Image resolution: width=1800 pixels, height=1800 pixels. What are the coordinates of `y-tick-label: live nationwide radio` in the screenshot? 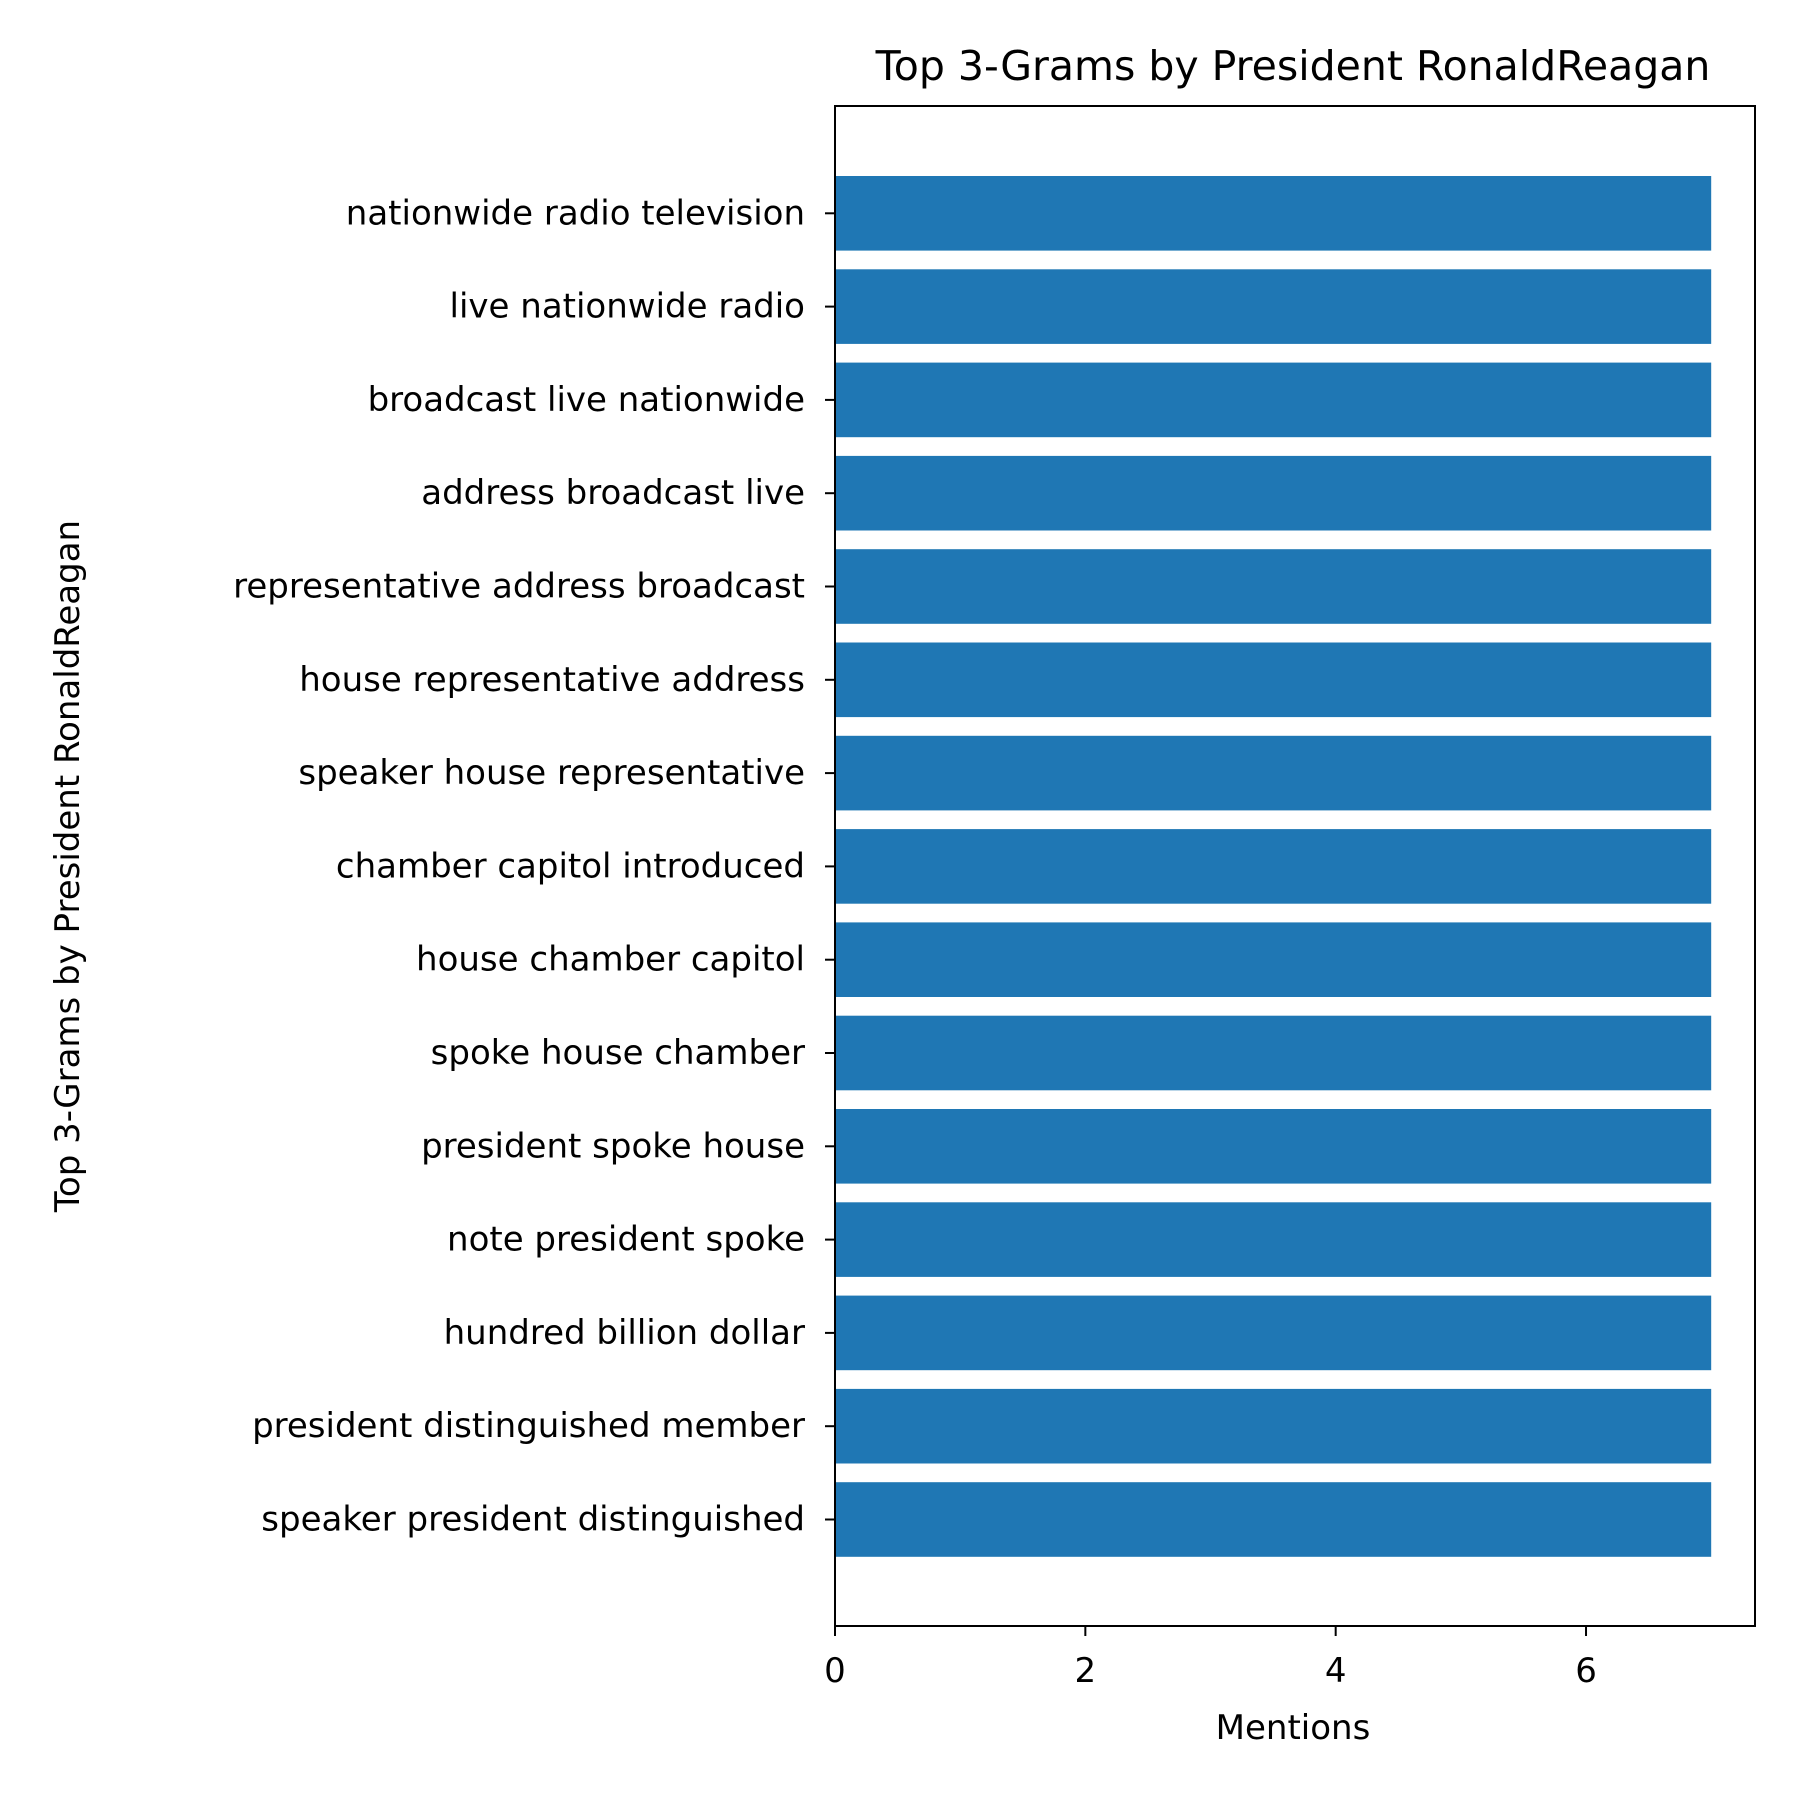 It's located at (627, 307).